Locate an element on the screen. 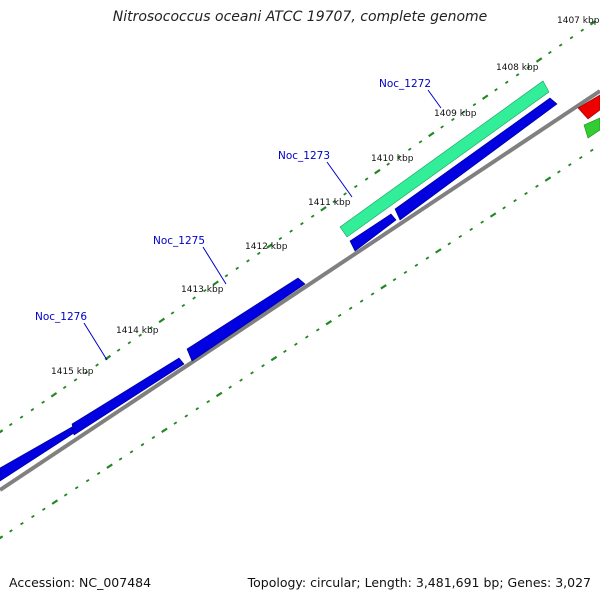  reverse-strand-genes is located at coordinates (588, 116).